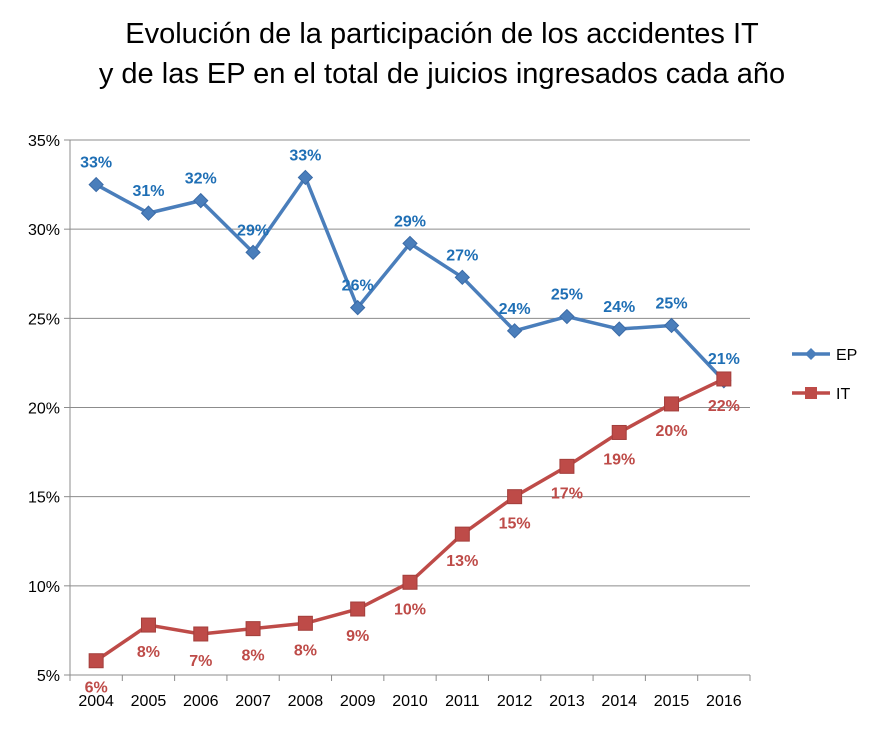  I want to click on point-it-2015, so click(672, 404).